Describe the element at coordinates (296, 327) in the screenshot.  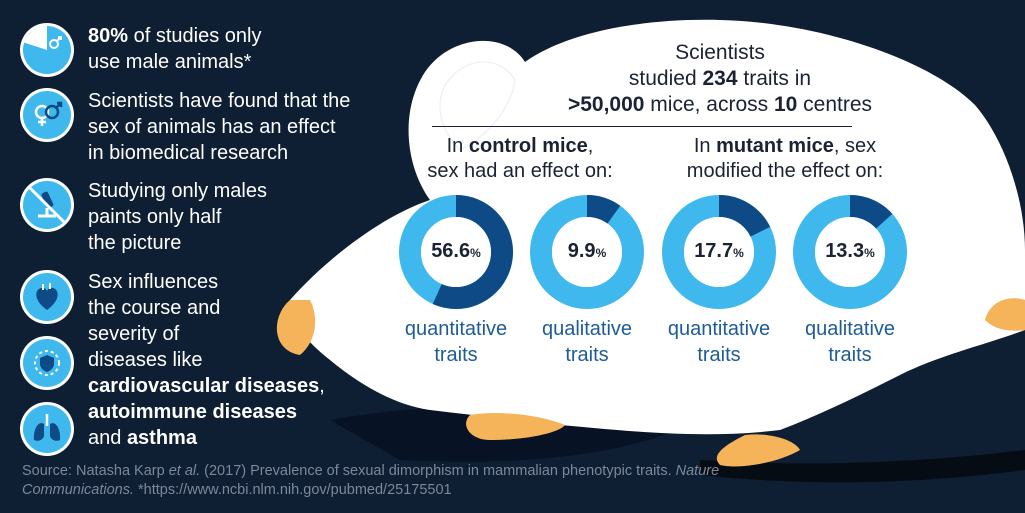
I see `mouse-nose` at that location.